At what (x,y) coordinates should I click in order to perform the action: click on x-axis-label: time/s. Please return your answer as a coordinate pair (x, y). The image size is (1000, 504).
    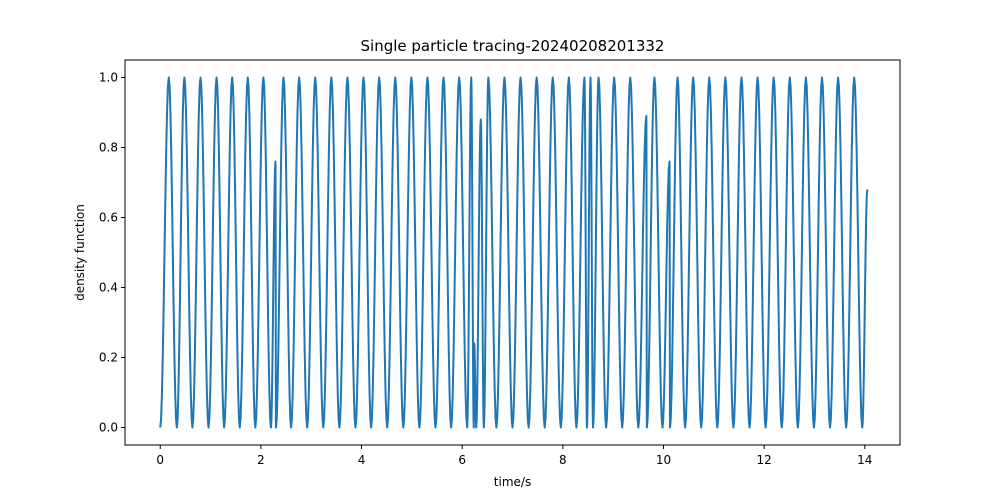
    Looking at the image, I should click on (512, 482).